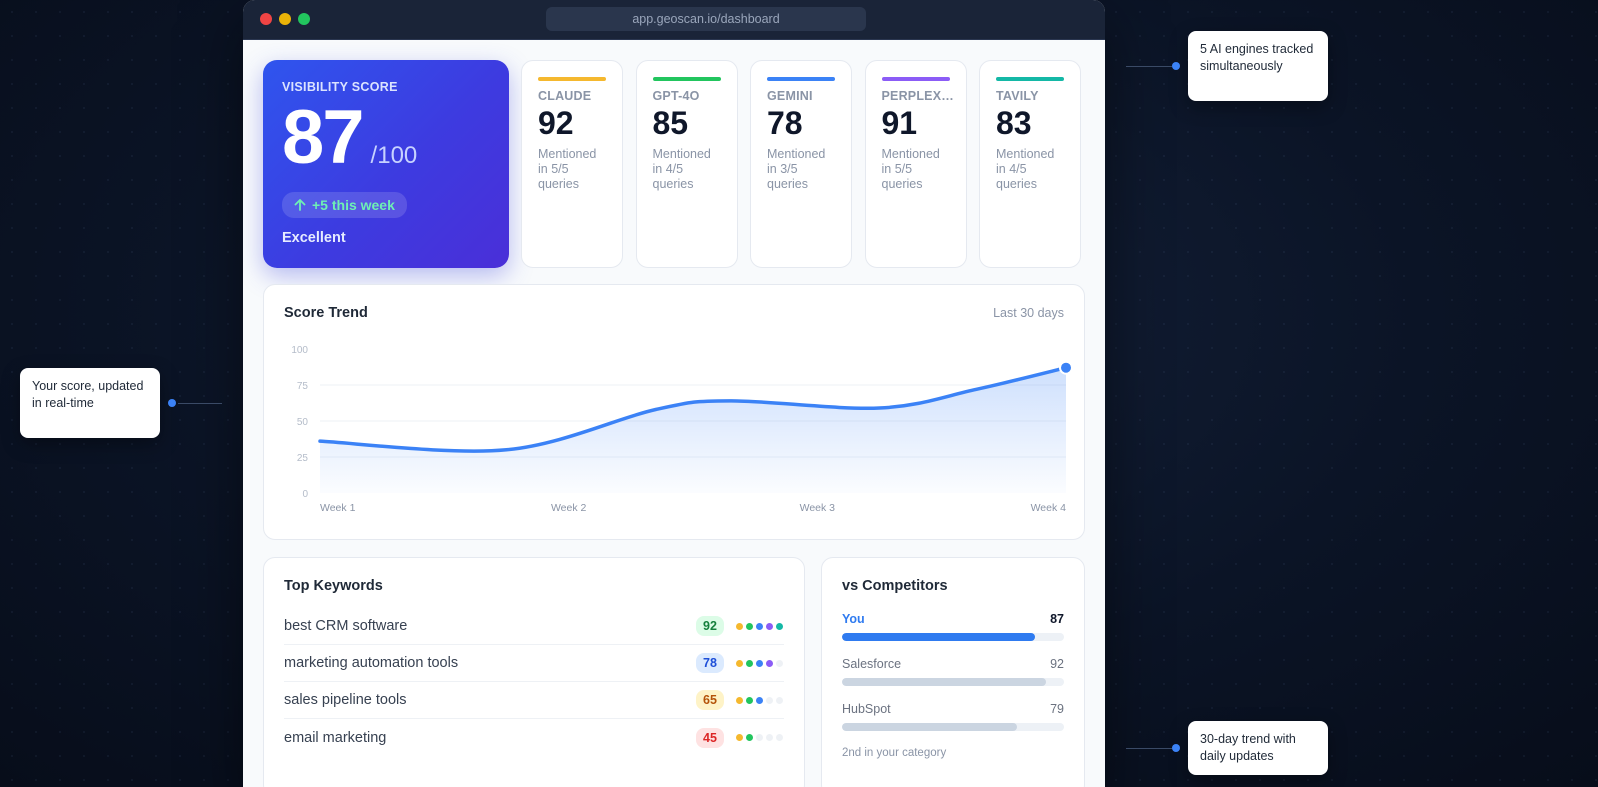 The width and height of the screenshot is (1598, 787). I want to click on address-bar: app.geoscan.io/dashboard, so click(706, 19).